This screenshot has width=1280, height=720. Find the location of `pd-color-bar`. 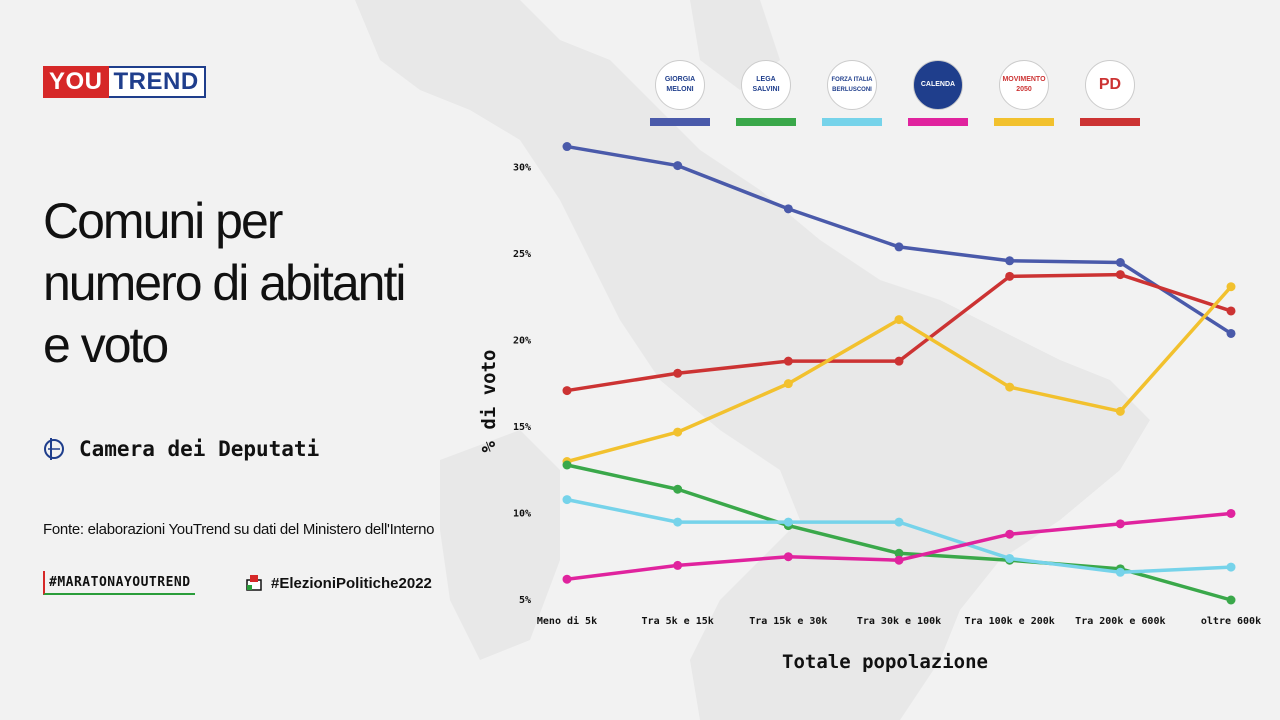

pd-color-bar is located at coordinates (1110, 122).